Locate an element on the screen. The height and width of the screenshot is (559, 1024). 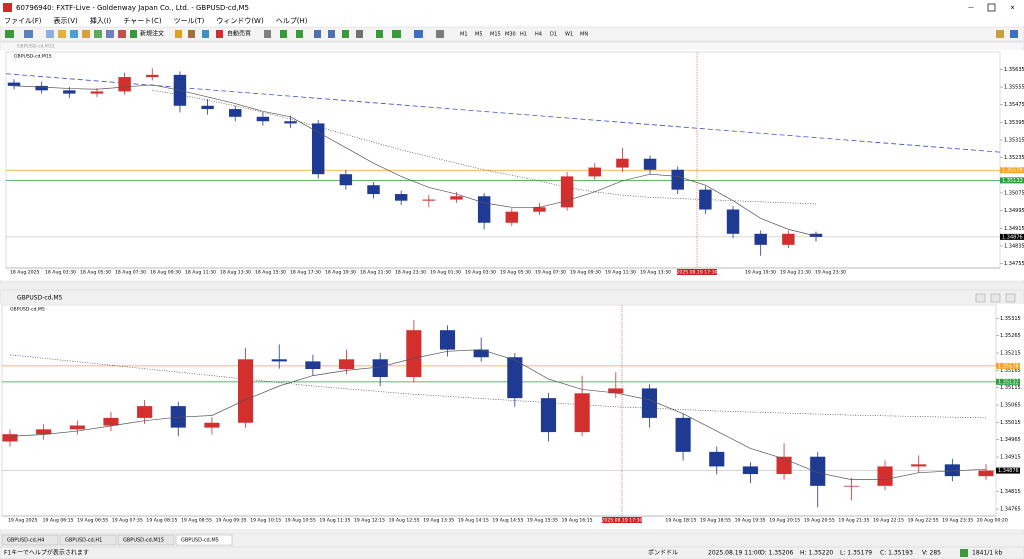
close-button: ✕ is located at coordinates (1012, 8).